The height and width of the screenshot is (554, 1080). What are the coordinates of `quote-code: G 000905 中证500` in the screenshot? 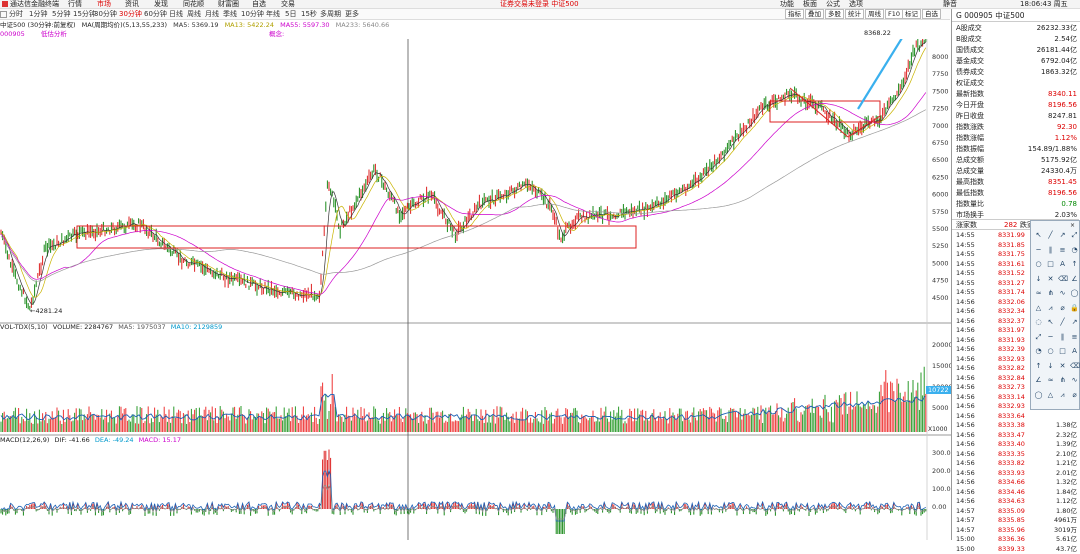 It's located at (990, 15).